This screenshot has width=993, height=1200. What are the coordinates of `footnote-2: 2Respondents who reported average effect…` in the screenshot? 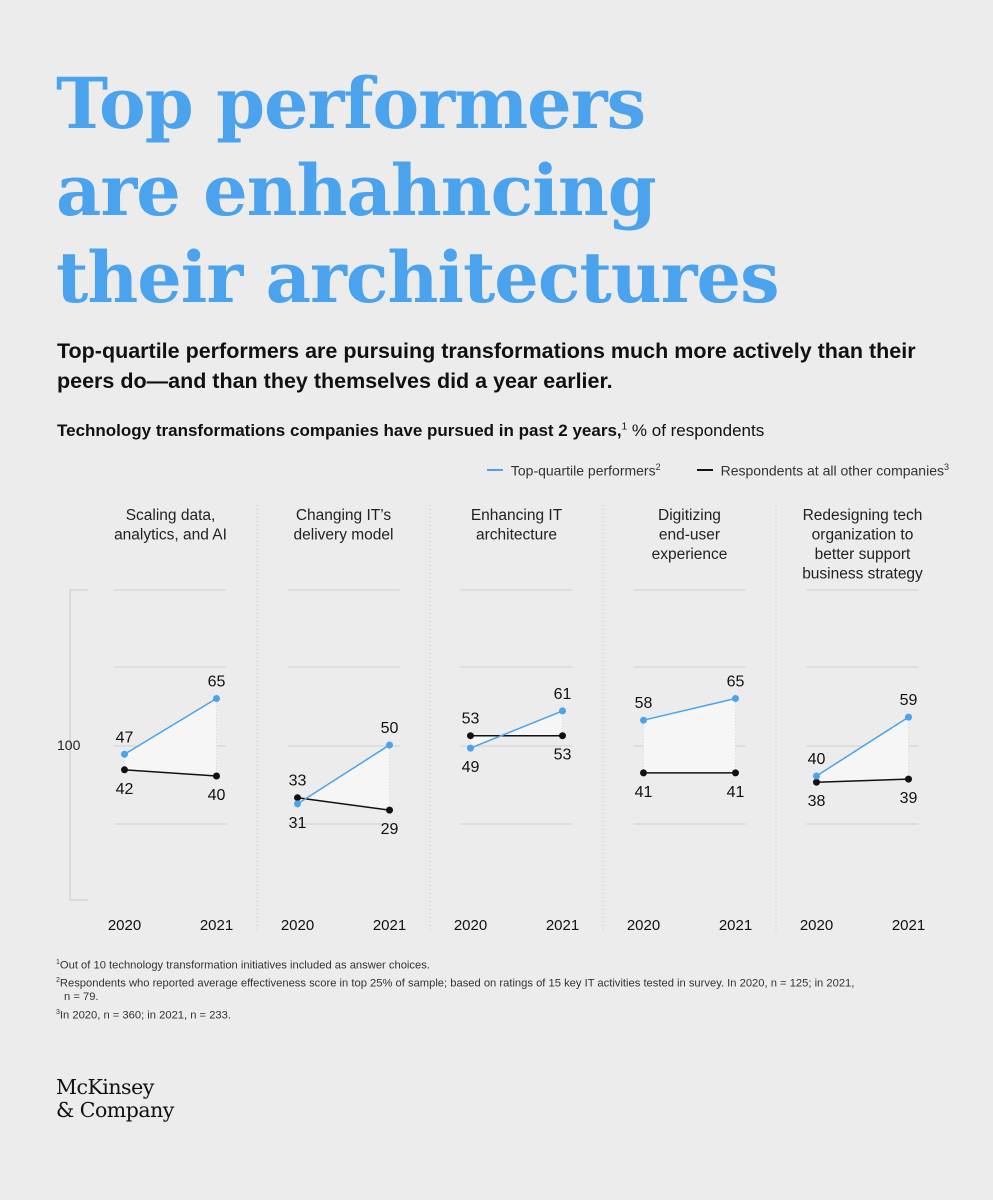 It's located at (455, 990).